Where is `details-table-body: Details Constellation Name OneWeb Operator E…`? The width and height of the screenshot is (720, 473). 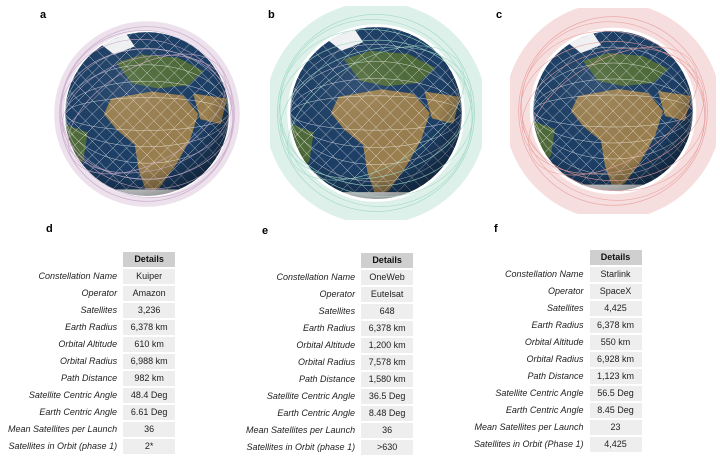
details-table-body: Details Constellation Name OneWeb Operator E… is located at coordinates (328, 354).